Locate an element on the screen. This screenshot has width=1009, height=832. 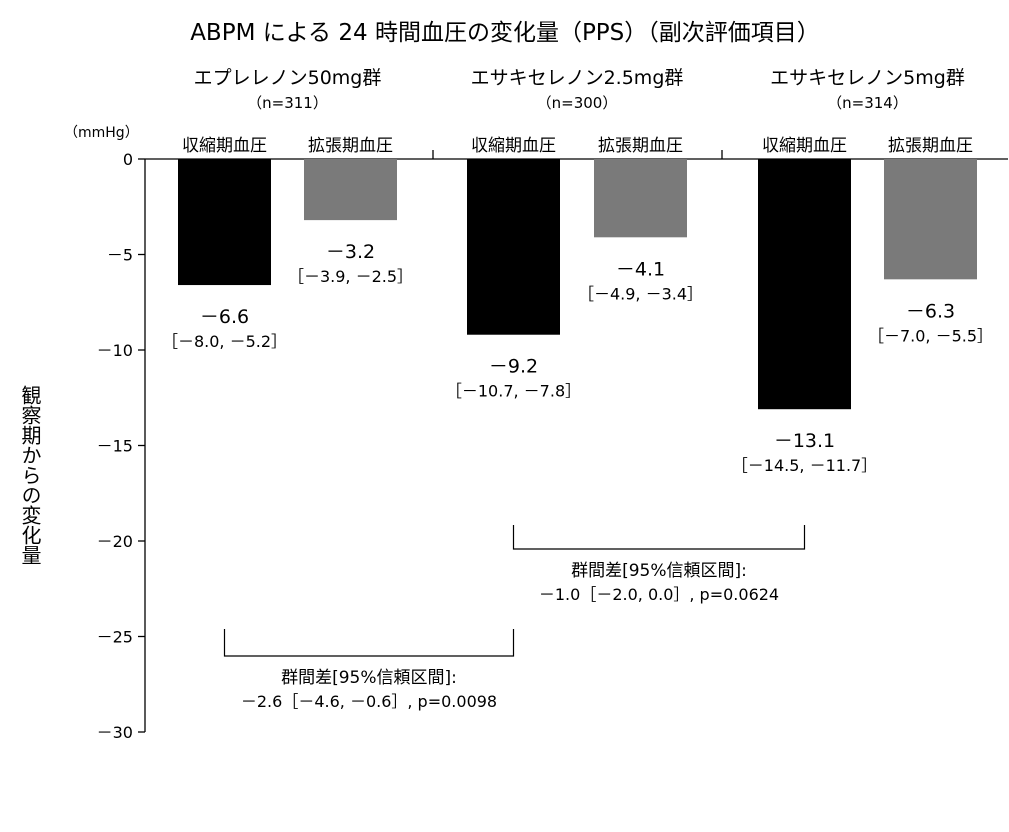
chart-title: ABPM による 24 時間血圧の変化量（PPS）（副次評価項目） is located at coordinates (505, 33).